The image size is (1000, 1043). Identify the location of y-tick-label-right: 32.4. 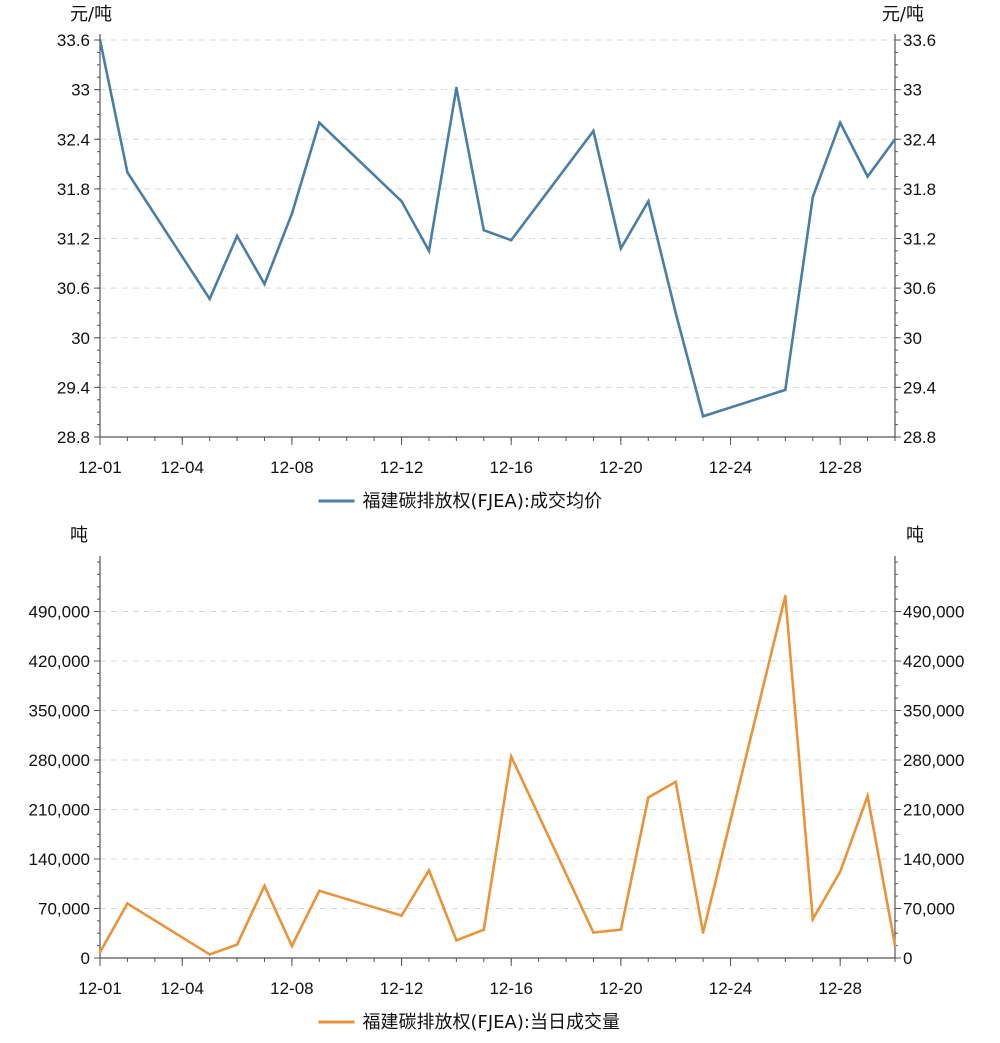
(919, 139).